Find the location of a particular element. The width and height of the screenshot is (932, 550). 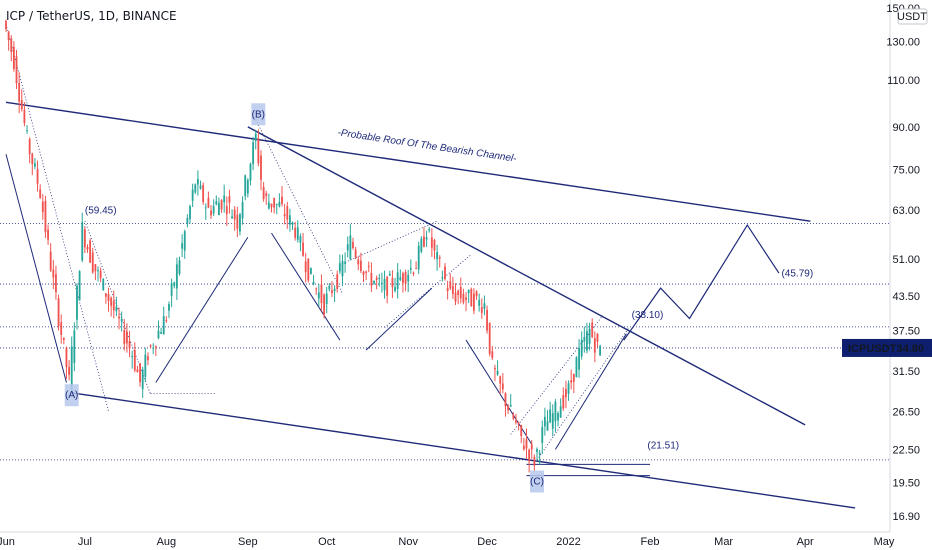

time-tick-label: Oct is located at coordinates (326, 542).